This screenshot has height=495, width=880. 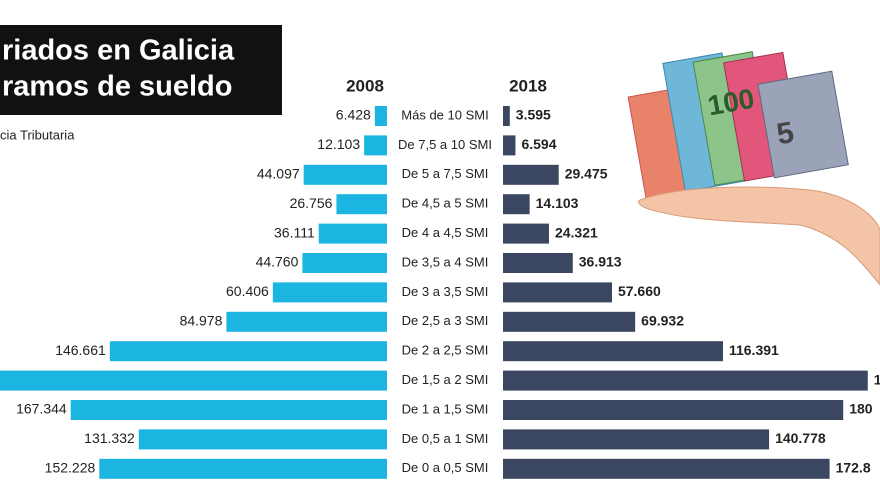 I want to click on value-label: 152.228, so click(x=70, y=468).